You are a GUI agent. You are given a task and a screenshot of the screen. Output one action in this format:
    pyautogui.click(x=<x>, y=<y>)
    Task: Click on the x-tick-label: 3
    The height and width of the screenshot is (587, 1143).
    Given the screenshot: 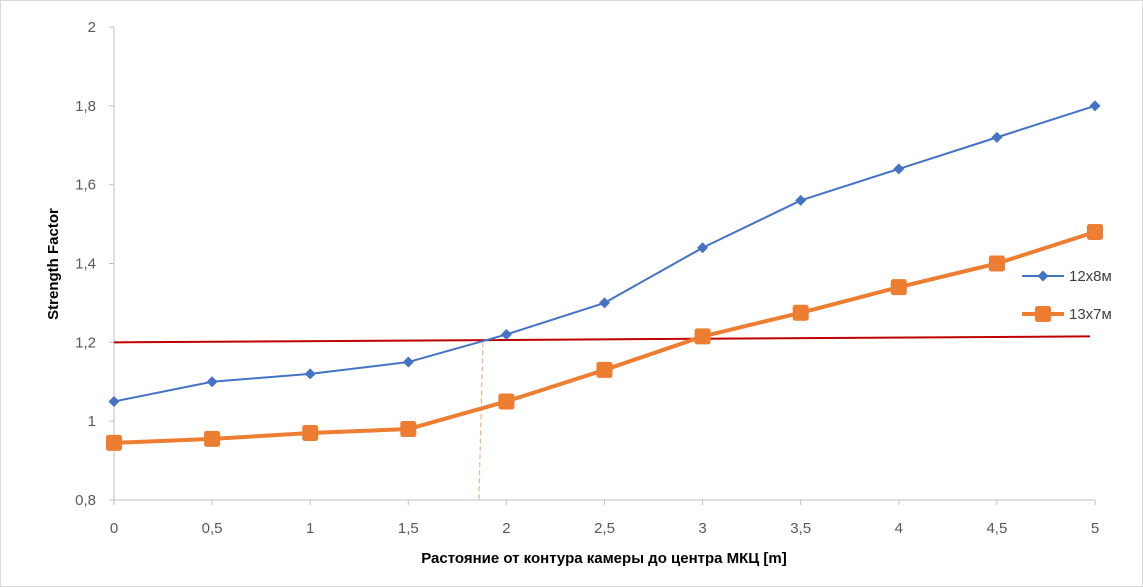 What is the action you would take?
    pyautogui.click(x=702, y=528)
    